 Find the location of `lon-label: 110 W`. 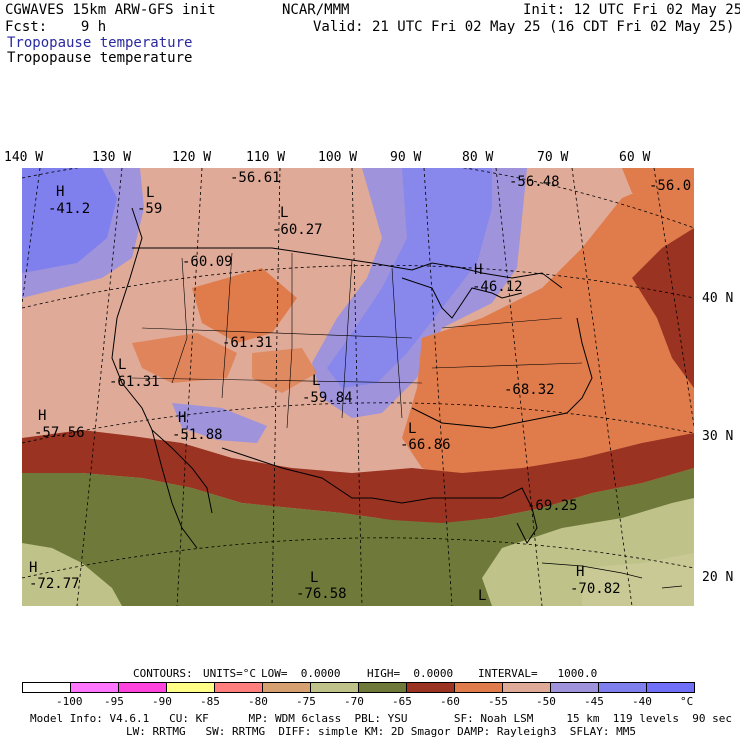

lon-label: 110 W is located at coordinates (266, 157).